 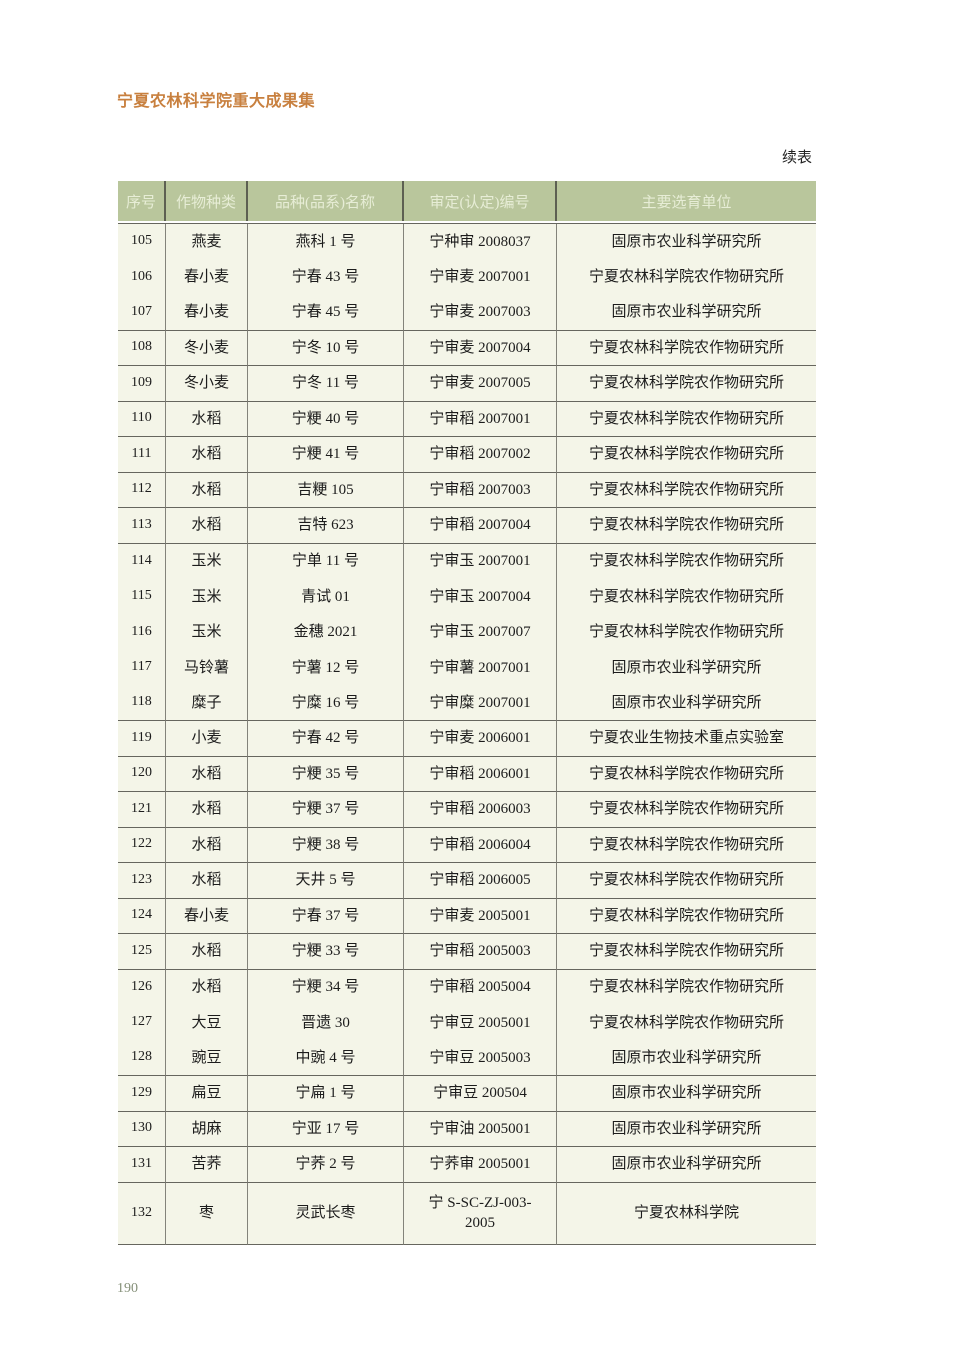 I want to click on cell-serial-number: 116, so click(x=142, y=632).